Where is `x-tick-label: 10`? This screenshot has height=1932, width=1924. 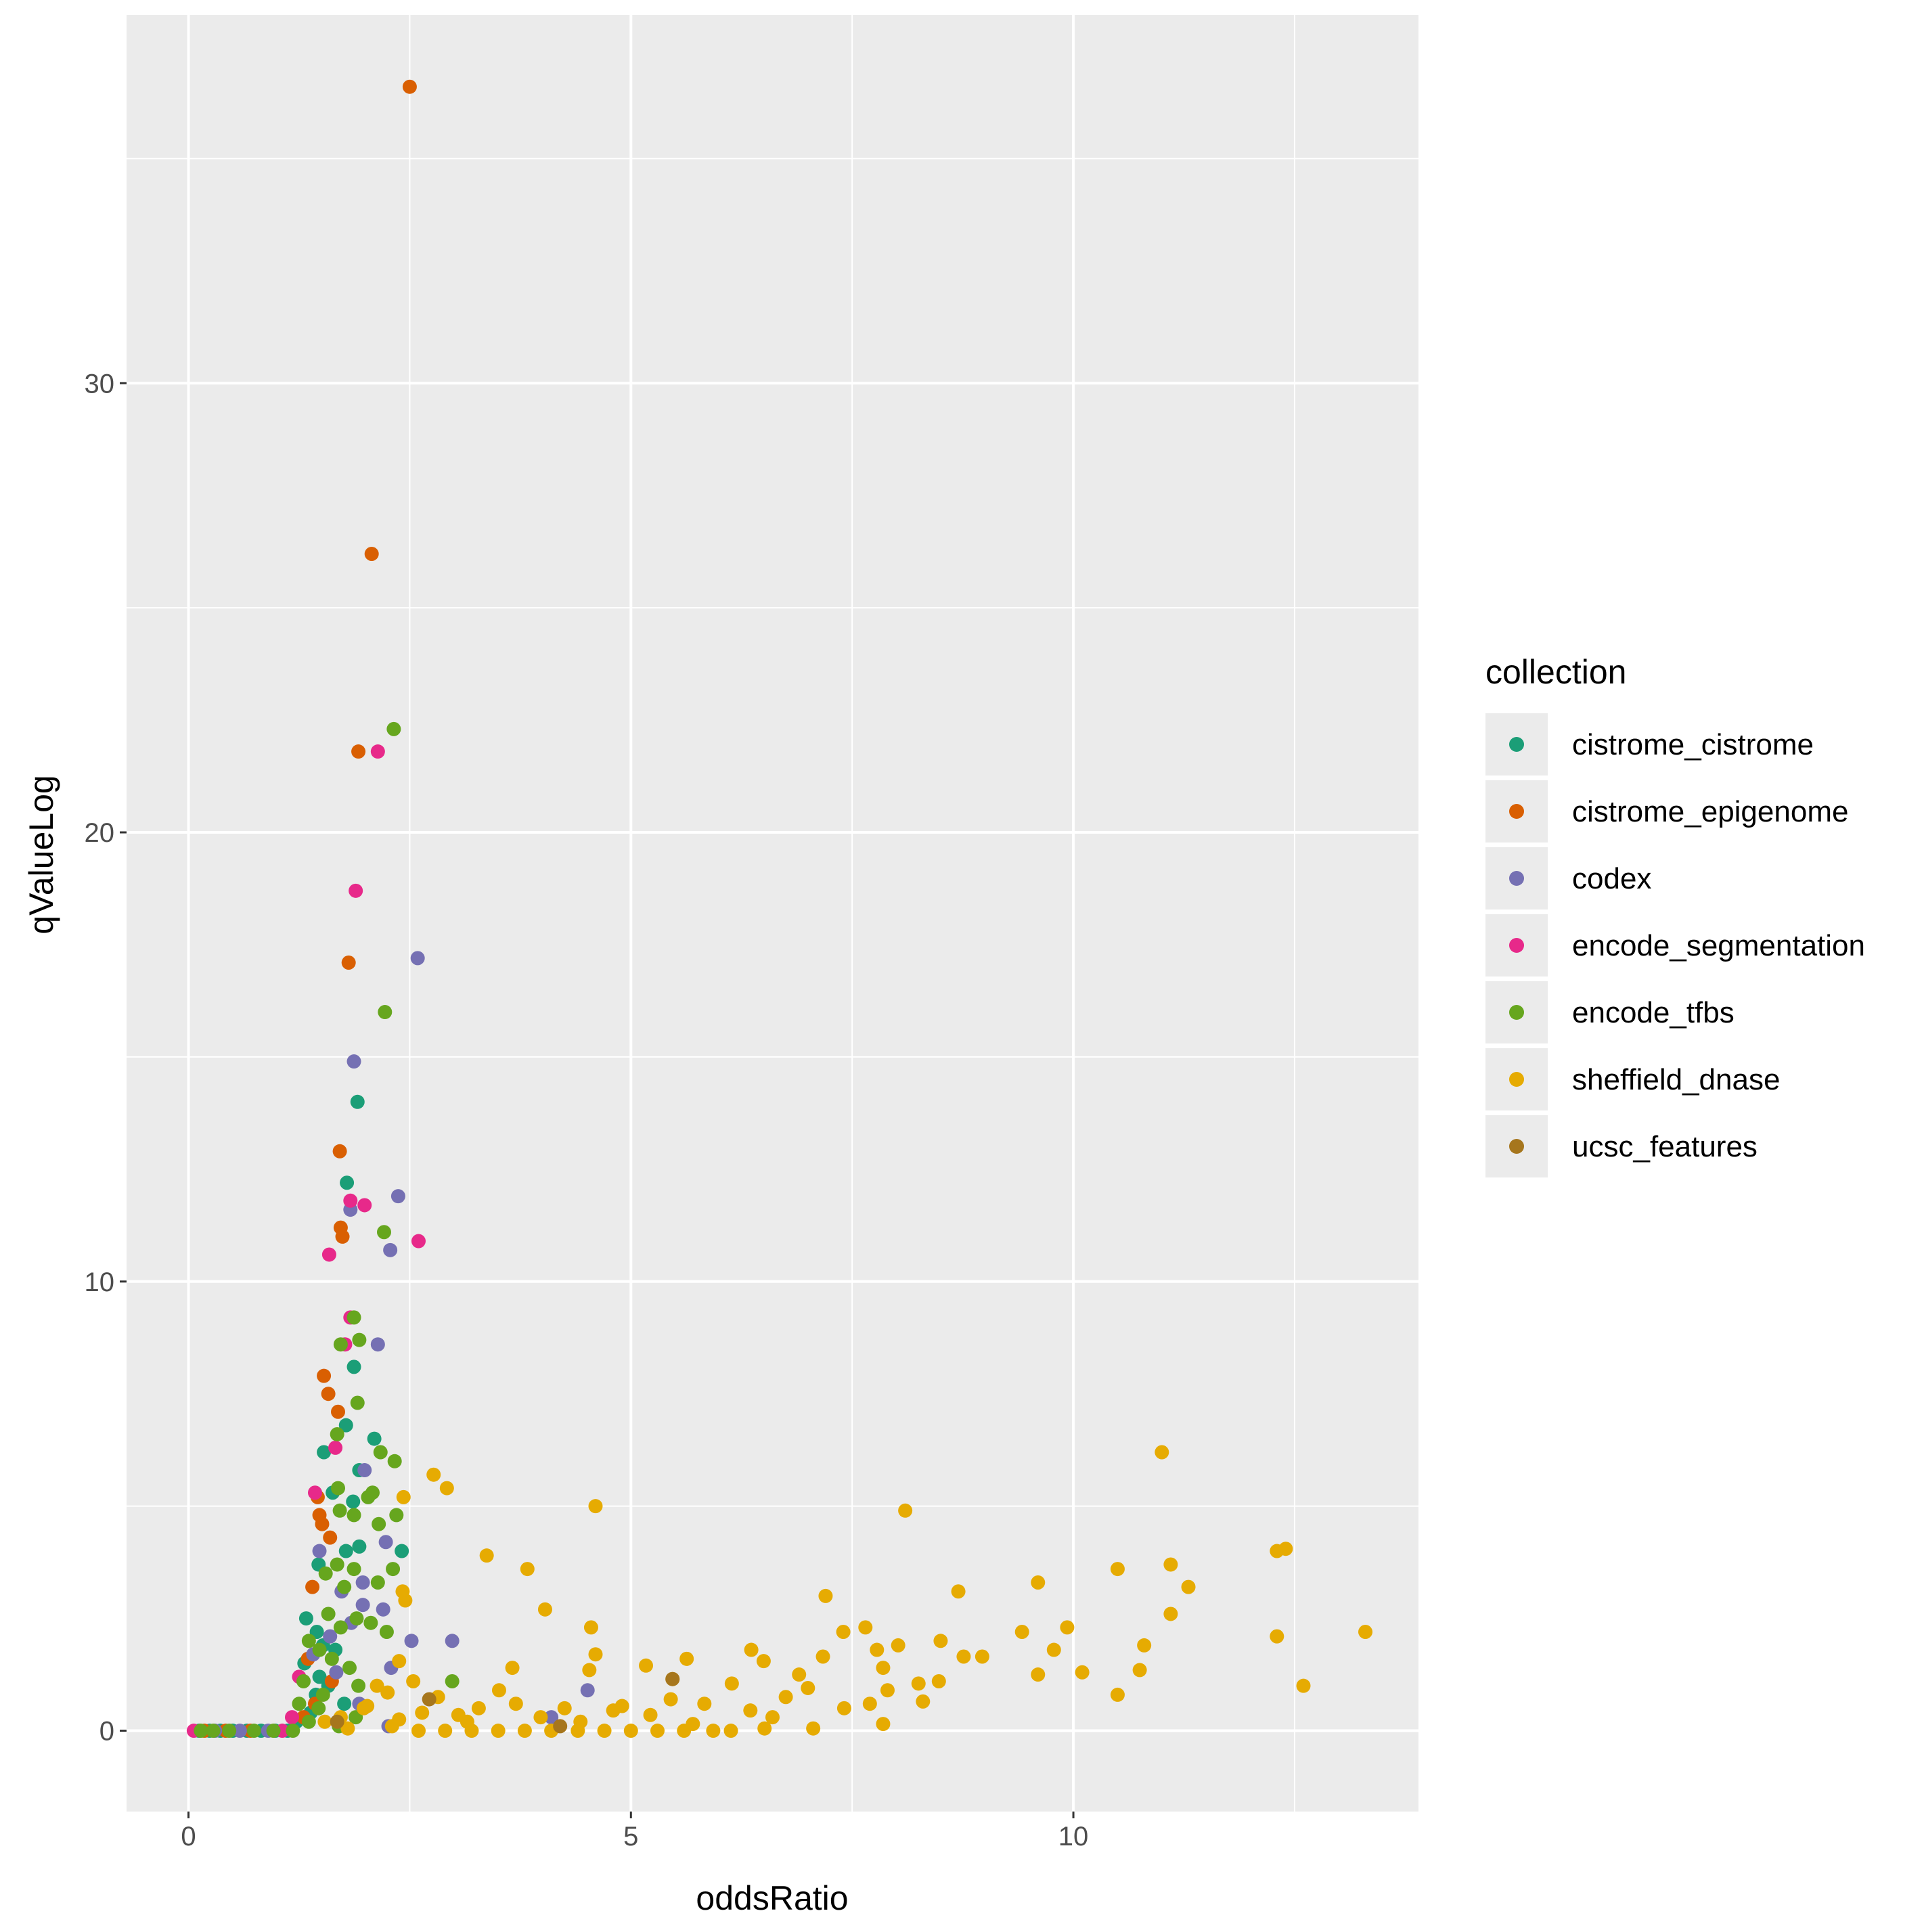
x-tick-label: 10 is located at coordinates (1073, 1836).